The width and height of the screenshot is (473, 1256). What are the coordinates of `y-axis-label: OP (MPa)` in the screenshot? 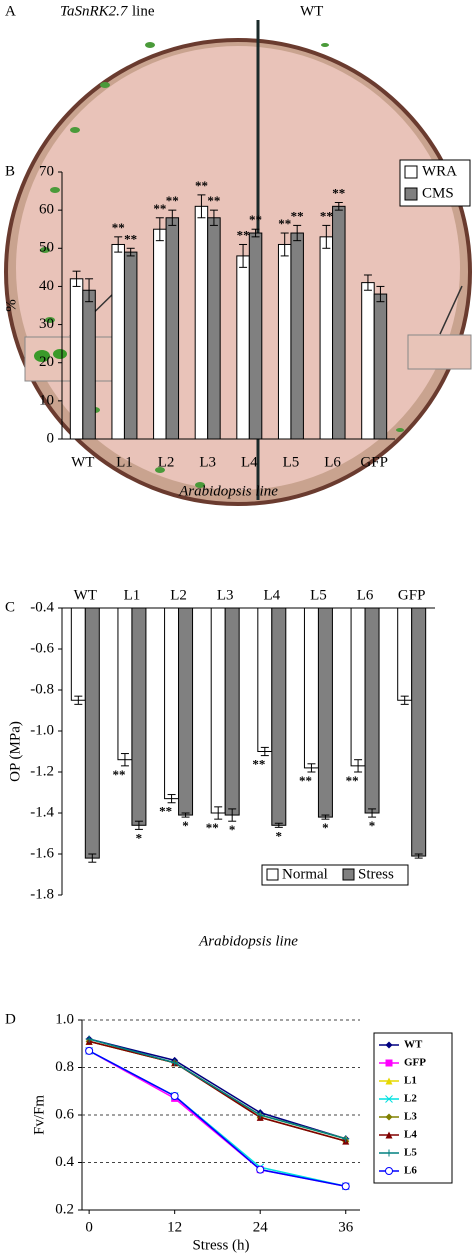 It's located at (15, 751).